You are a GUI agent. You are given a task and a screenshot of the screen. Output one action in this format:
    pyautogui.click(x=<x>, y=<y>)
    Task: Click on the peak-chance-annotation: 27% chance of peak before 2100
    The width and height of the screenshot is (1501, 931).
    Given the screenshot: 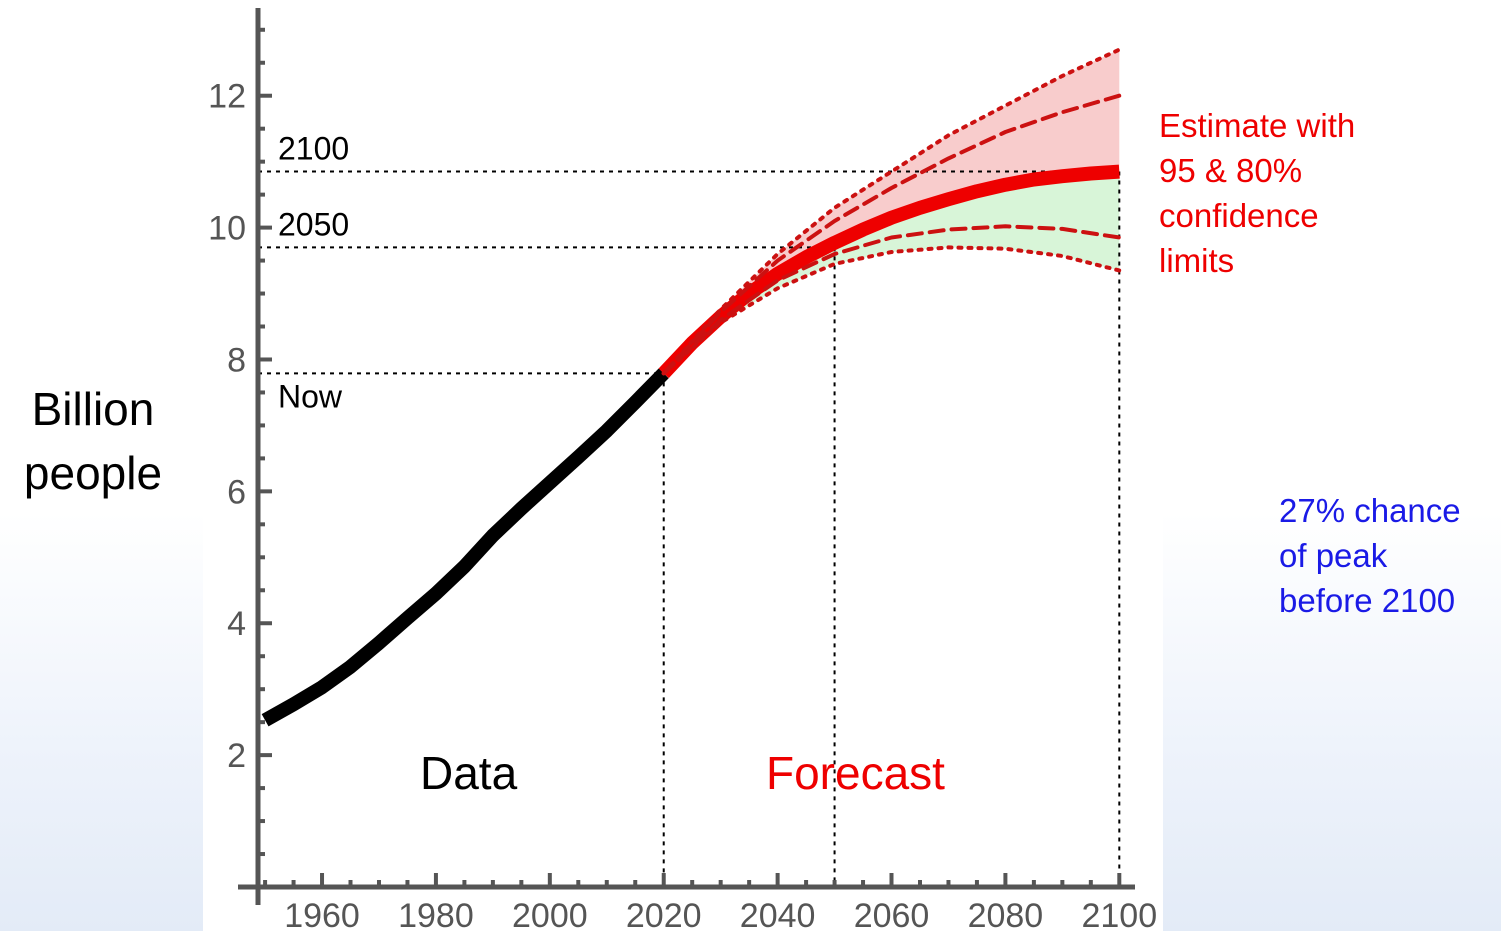 What is the action you would take?
    pyautogui.click(x=1370, y=555)
    